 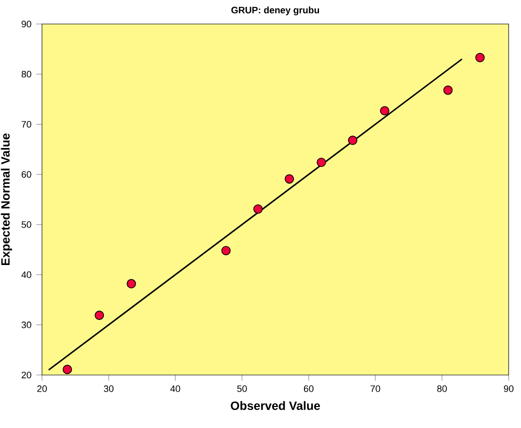 I want to click on y-tick-label: 30, so click(x=27, y=325).